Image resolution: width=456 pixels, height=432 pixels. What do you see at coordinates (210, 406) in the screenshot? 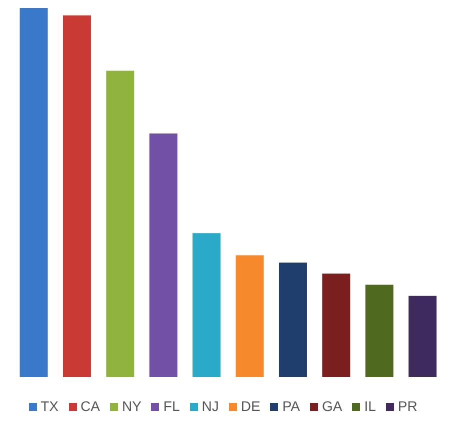
I see `legend-label: NJ` at bounding box center [210, 406].